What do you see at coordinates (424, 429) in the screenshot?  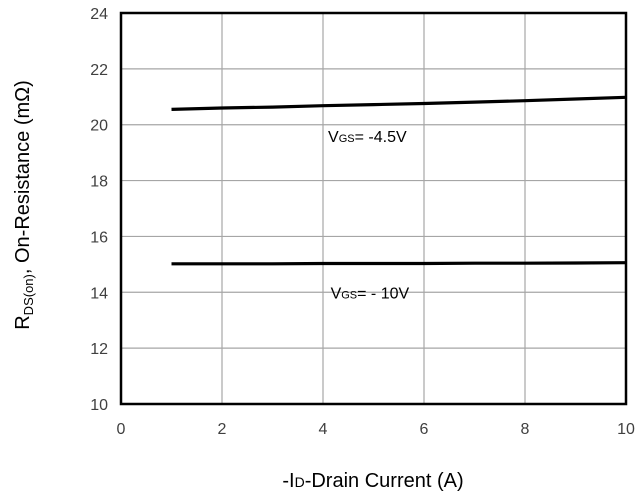 I see `x-tick-label: 6` at bounding box center [424, 429].